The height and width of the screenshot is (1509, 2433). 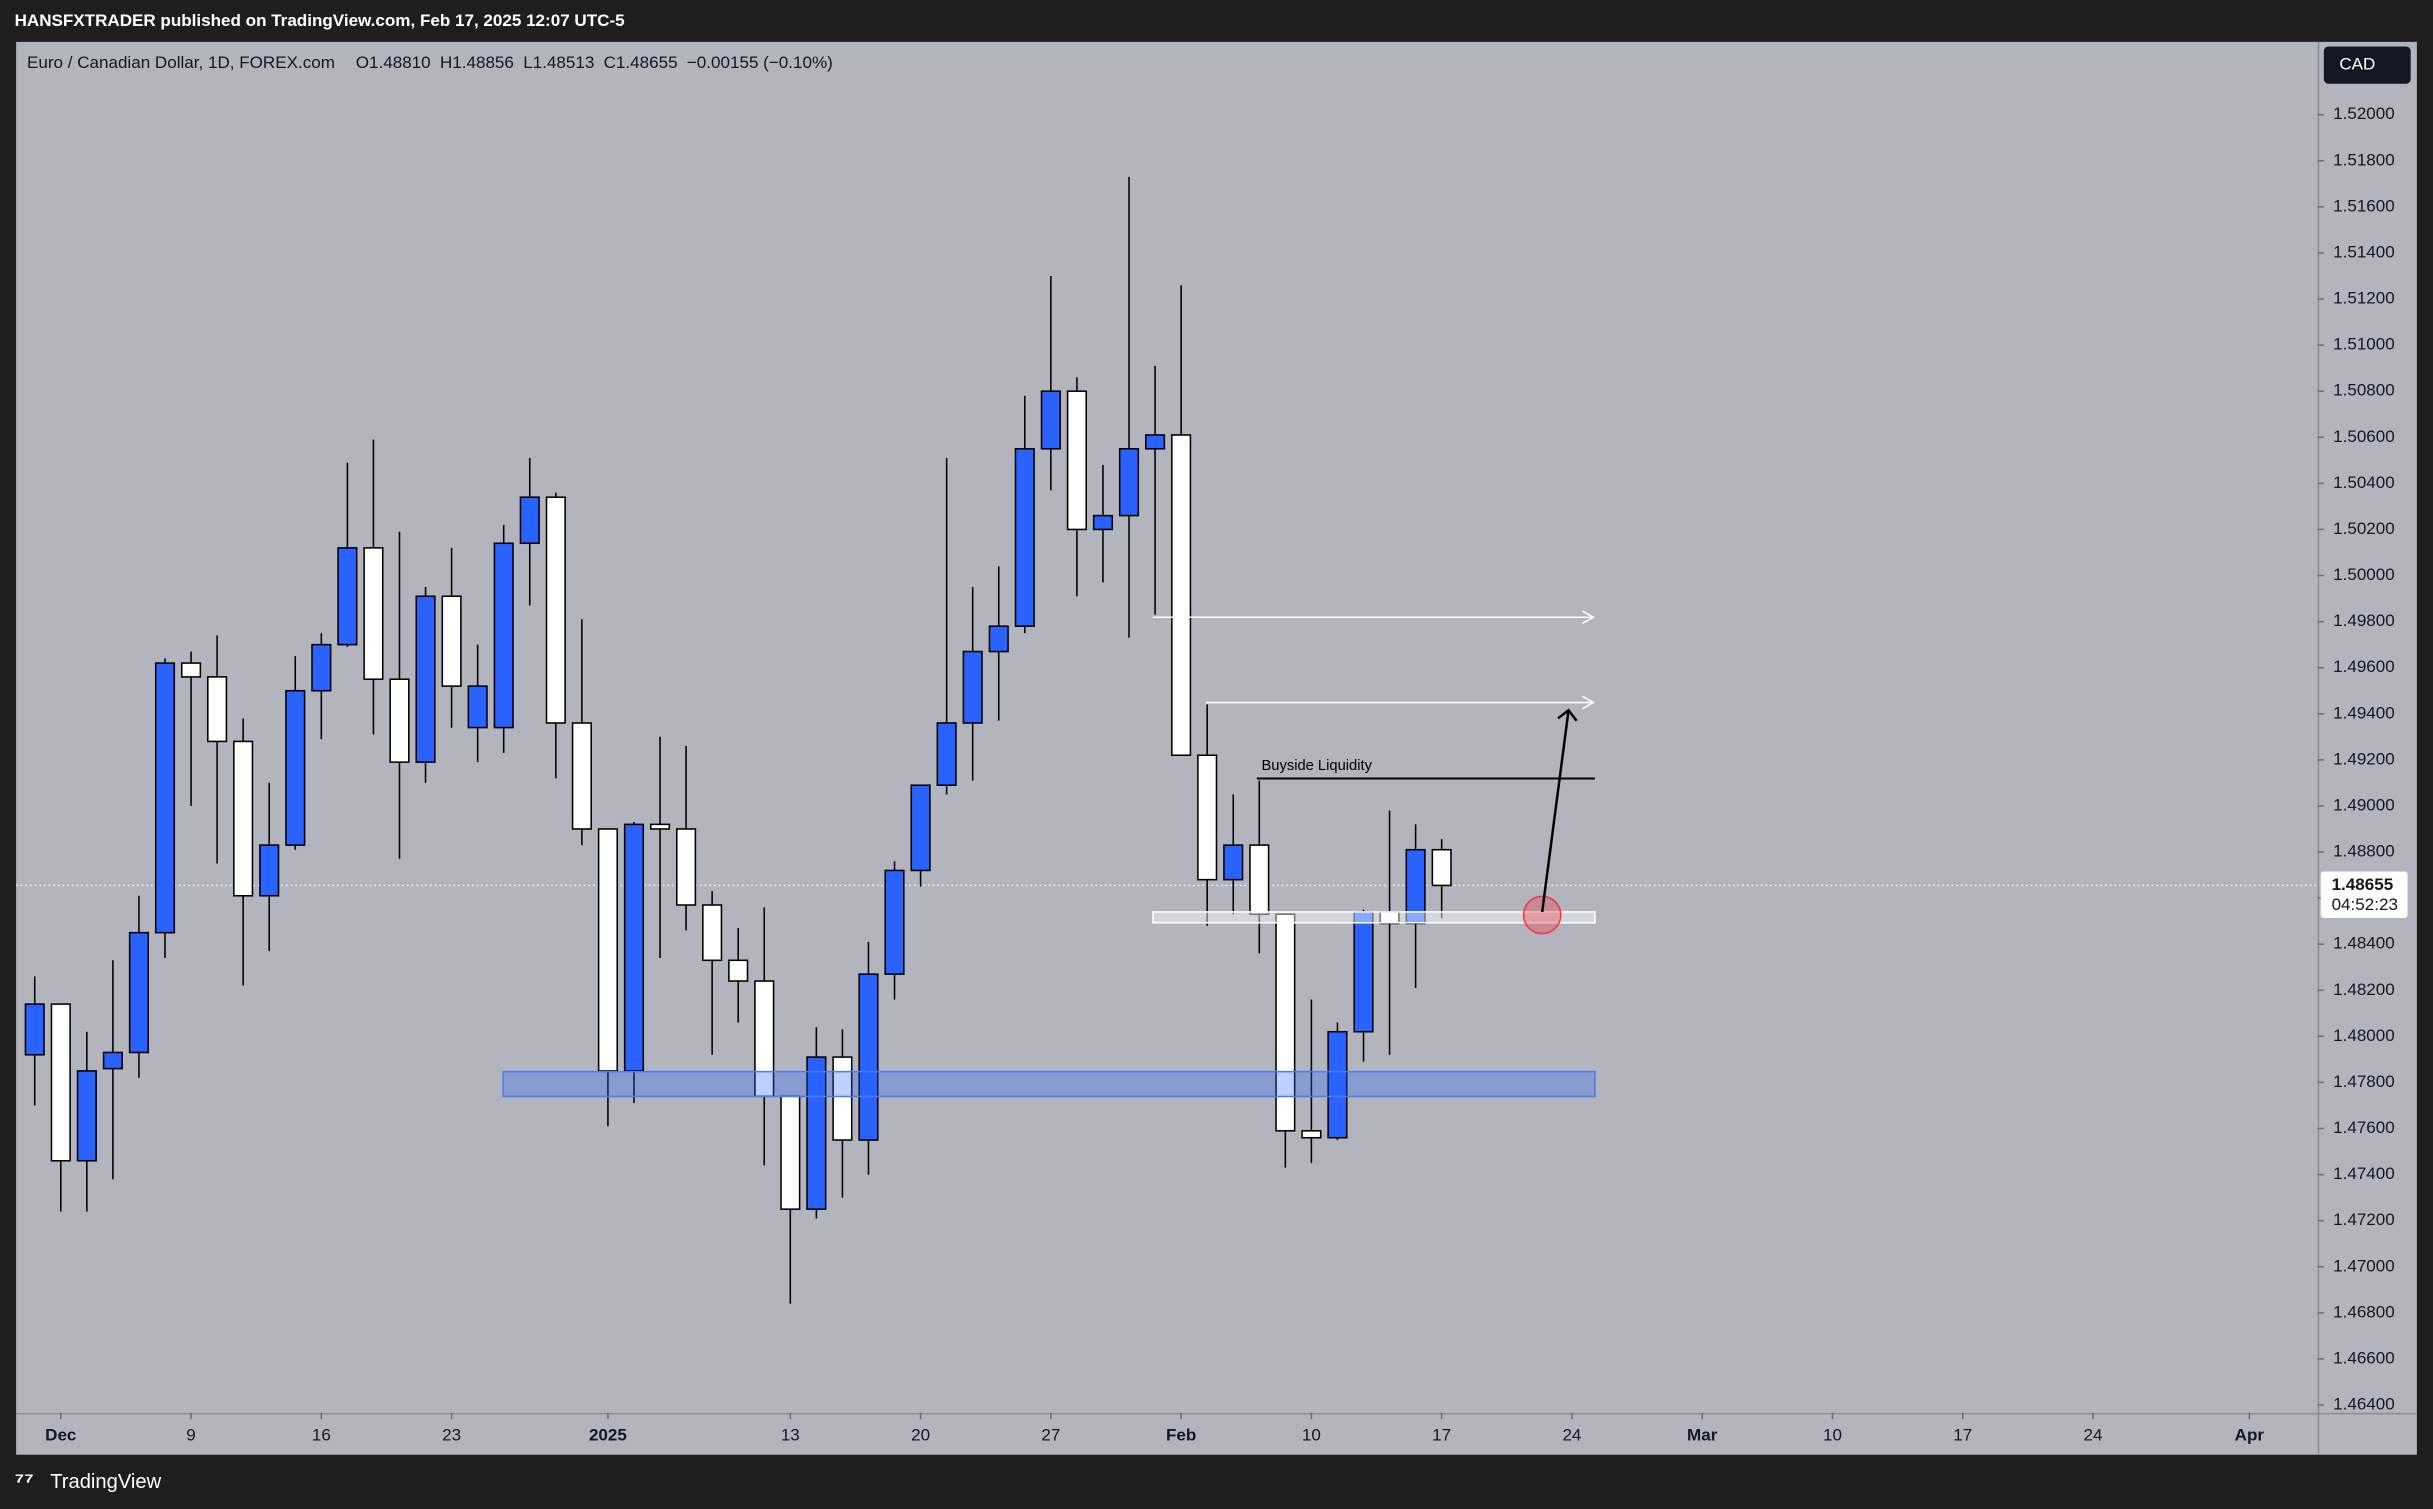 I want to click on y-tick-label: 1.50200, so click(x=2364, y=528).